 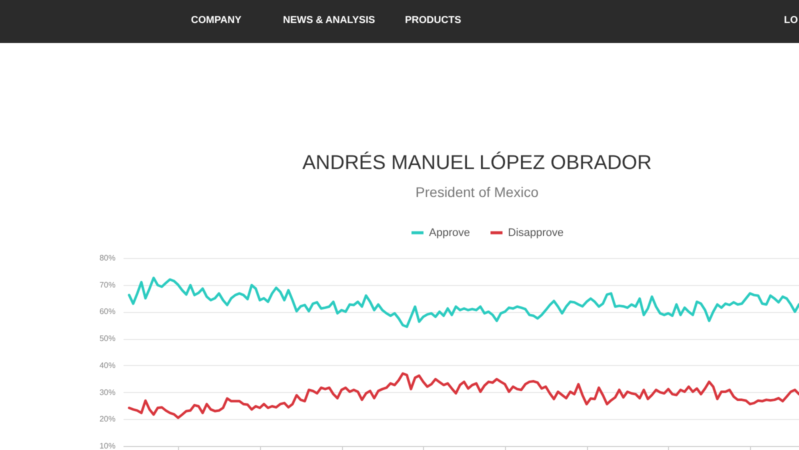 I want to click on text: PRODUCTS, so click(x=433, y=20).